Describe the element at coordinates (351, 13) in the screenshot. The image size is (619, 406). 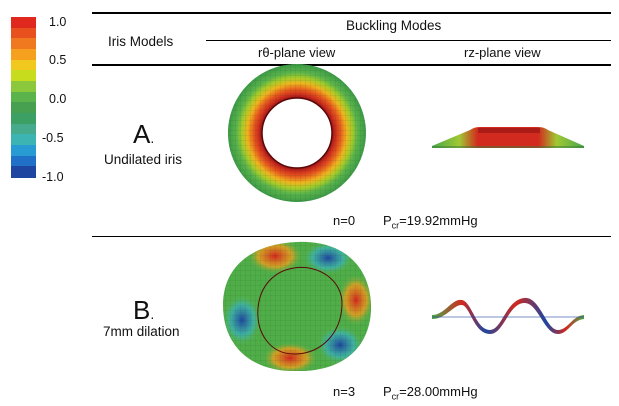
I see `top-rule` at that location.